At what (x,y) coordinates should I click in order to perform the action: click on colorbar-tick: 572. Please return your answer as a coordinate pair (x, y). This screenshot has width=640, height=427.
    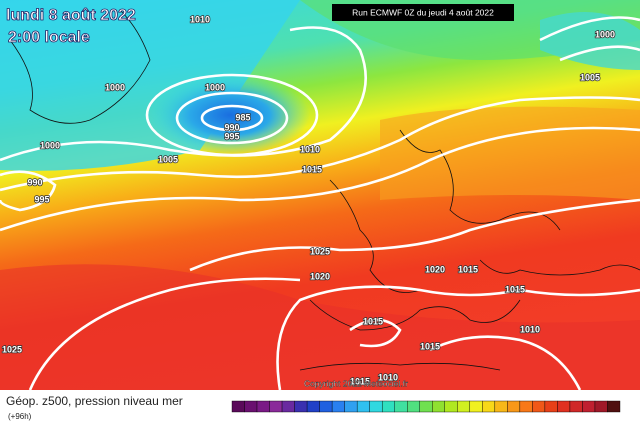
    Looking at the image, I should click on (476, 419).